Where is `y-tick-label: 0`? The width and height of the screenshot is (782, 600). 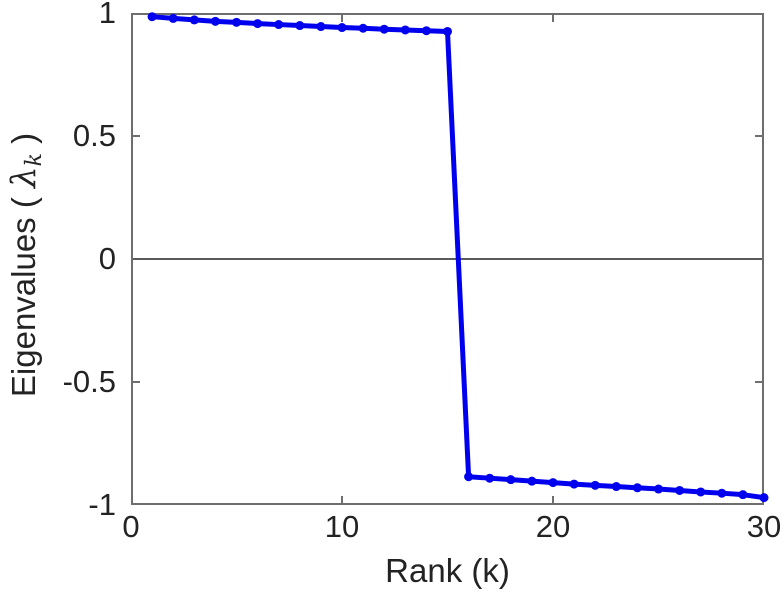
y-tick-label: 0 is located at coordinates (107, 258).